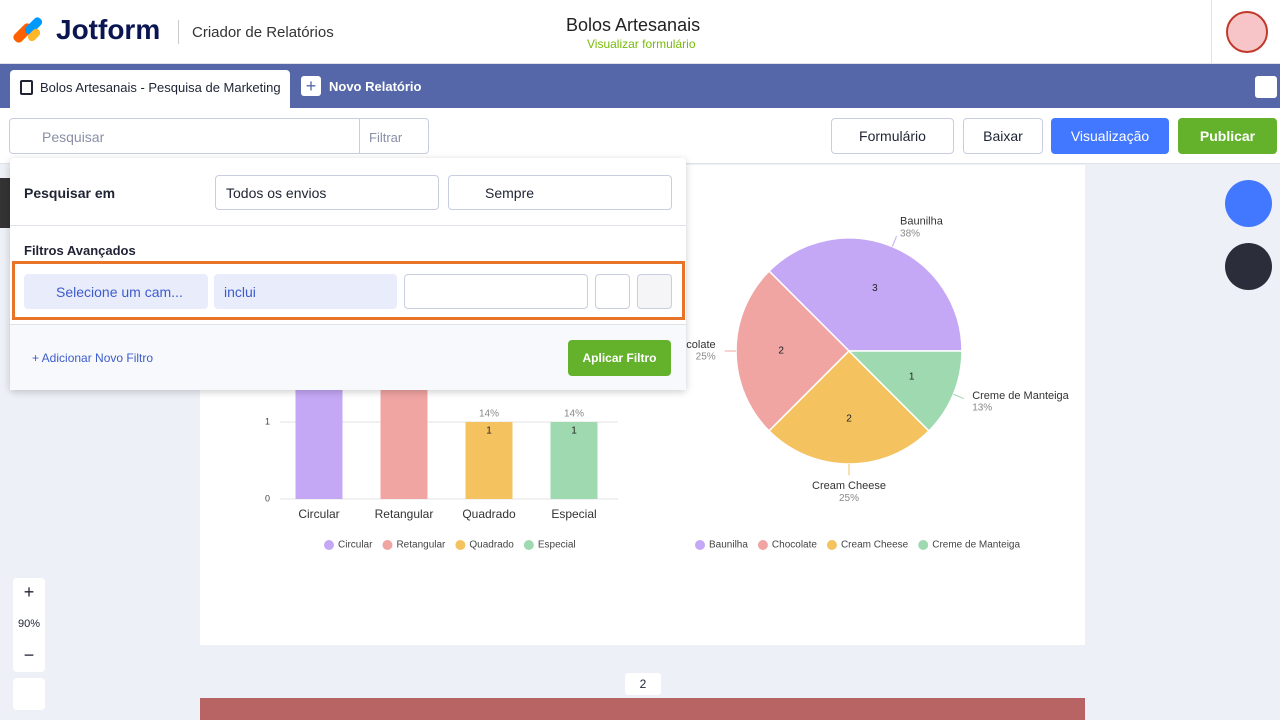 The height and width of the screenshot is (720, 1280). What do you see at coordinates (875, 545) in the screenshot?
I see `legend-label: Cream Cheese` at bounding box center [875, 545].